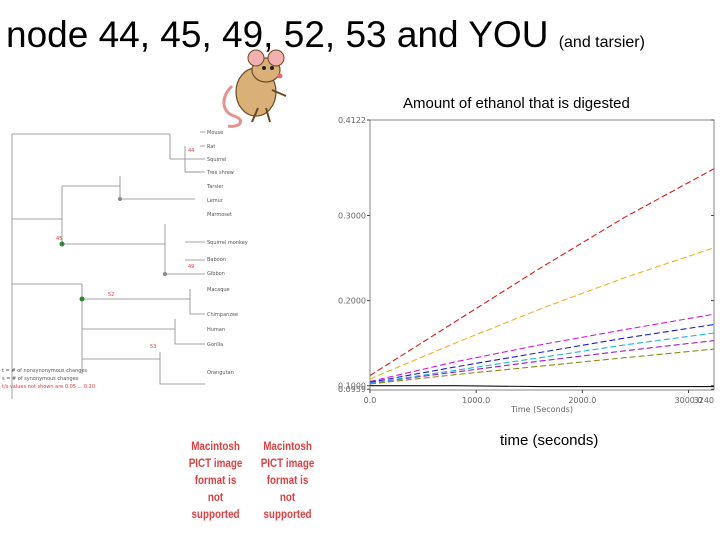 Image resolution: width=720 pixels, height=540 pixels. Describe the element at coordinates (227, 243) in the screenshot. I see `taxon-label: Squirrel monkey` at that location.